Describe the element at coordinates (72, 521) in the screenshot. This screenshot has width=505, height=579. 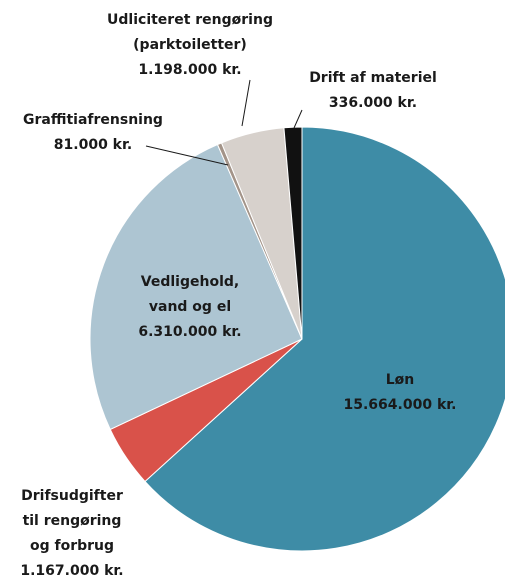
I see `slice-label: til rengøring` at that location.